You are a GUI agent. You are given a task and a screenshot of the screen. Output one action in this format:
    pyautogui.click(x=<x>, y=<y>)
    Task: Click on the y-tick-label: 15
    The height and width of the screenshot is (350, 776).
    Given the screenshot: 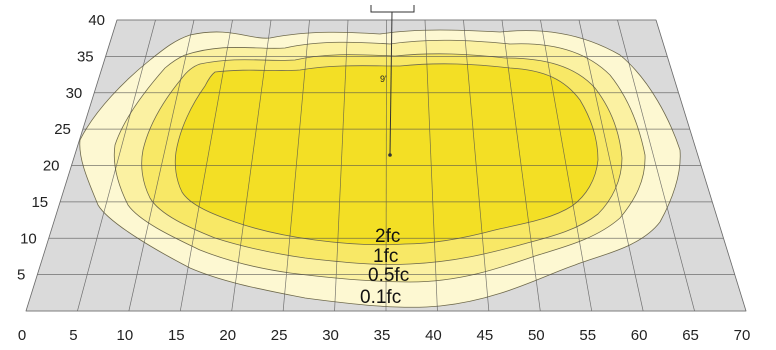 What is the action you would take?
    pyautogui.click(x=39, y=202)
    